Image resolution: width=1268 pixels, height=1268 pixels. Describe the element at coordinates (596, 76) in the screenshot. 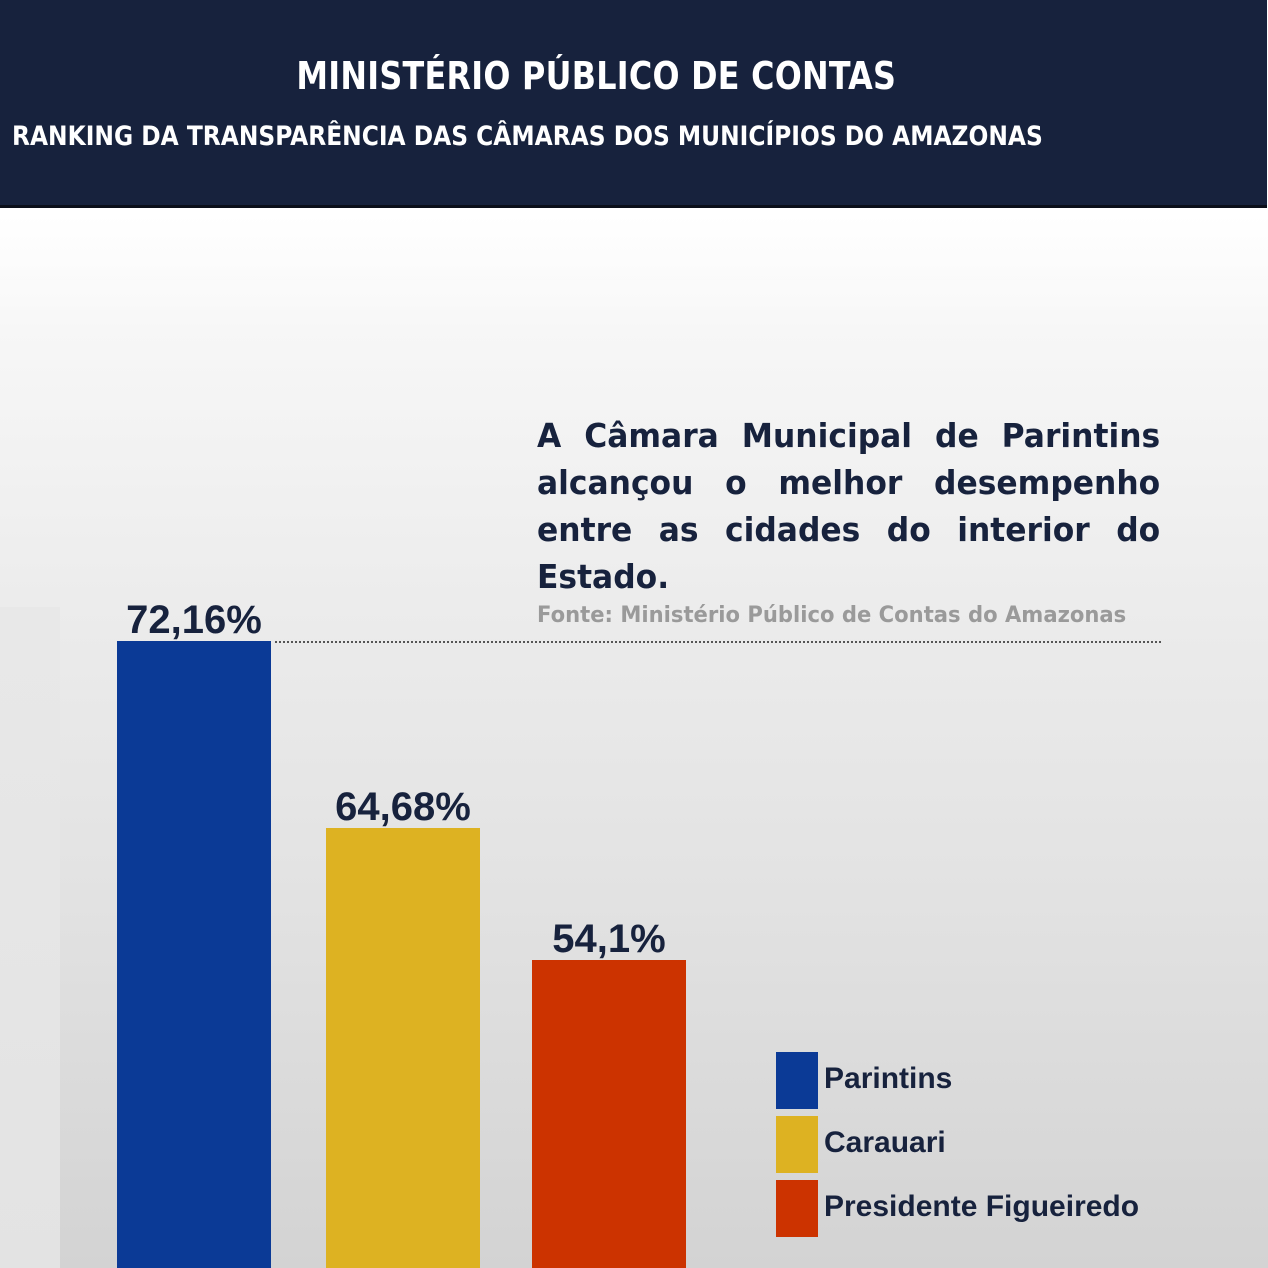

I see `page-title: MINISTÉRIO PÚBLICO DE CONTAS` at that location.